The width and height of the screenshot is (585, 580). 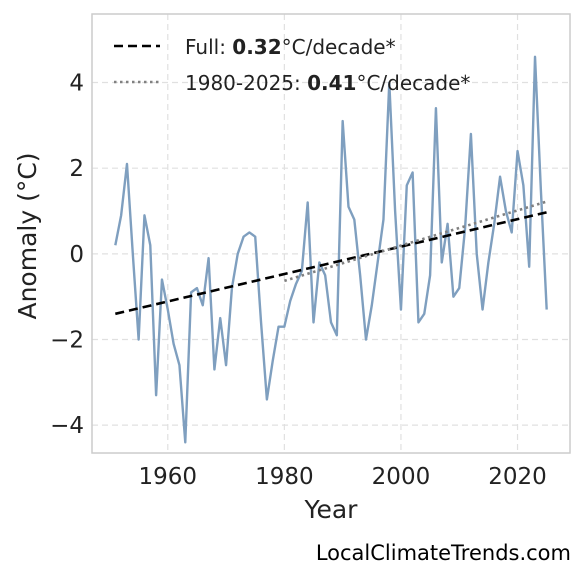 What do you see at coordinates (415, 241) in the screenshot?
I see `trend-line-1980-2025` at bounding box center [415, 241].